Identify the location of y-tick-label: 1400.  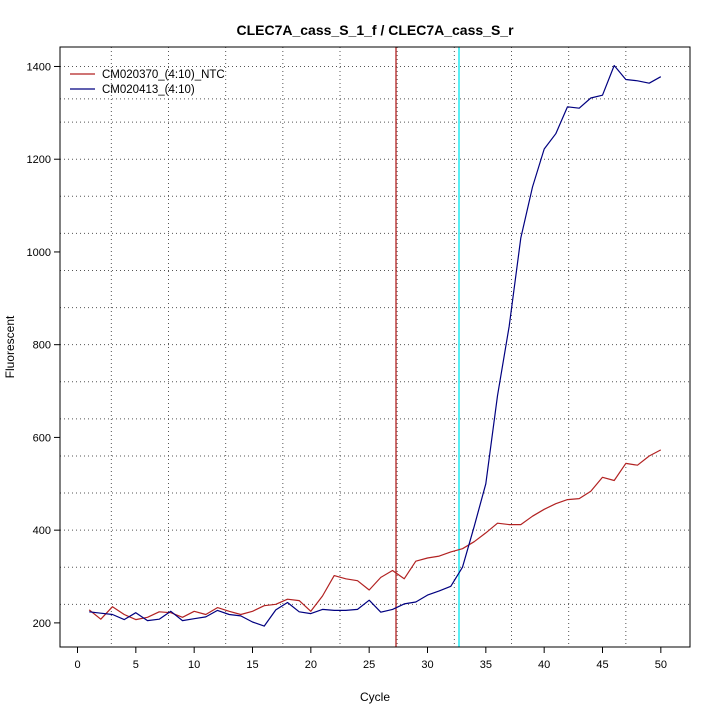
(39, 67).